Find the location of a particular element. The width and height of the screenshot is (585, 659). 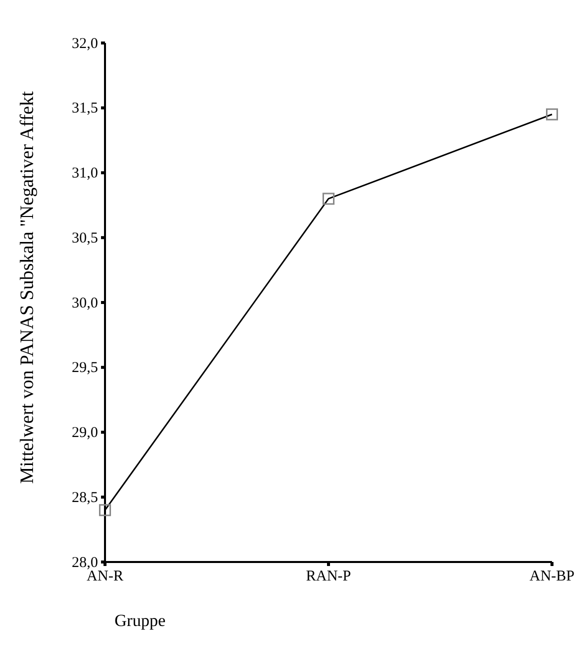

x-tick-label: AN-R is located at coordinates (105, 576).